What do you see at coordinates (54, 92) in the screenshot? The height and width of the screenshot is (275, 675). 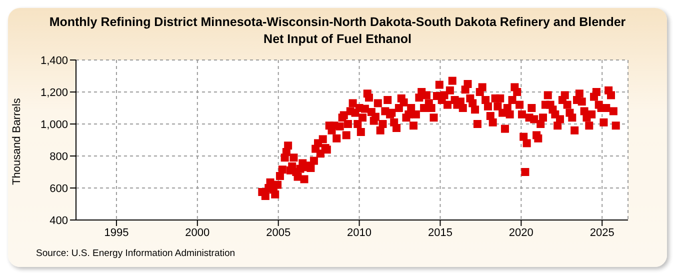 I see `y-tick-label: 1,200` at bounding box center [54, 92].